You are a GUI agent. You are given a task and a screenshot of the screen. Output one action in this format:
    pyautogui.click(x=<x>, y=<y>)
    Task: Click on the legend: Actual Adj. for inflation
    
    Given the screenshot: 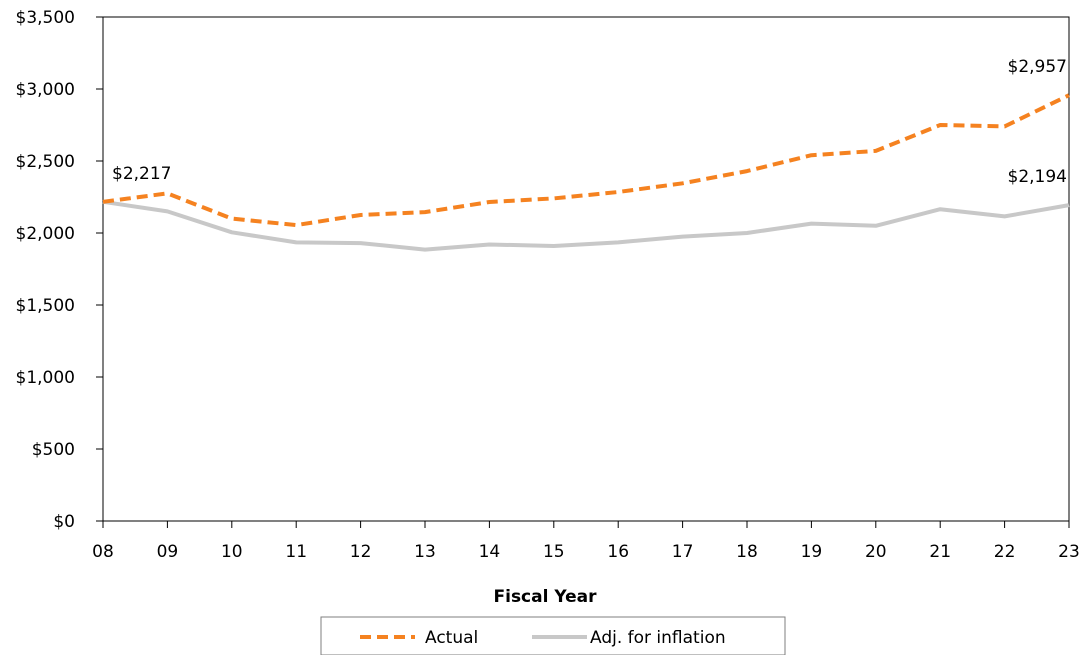 What is the action you would take?
    pyautogui.click(x=553, y=635)
    